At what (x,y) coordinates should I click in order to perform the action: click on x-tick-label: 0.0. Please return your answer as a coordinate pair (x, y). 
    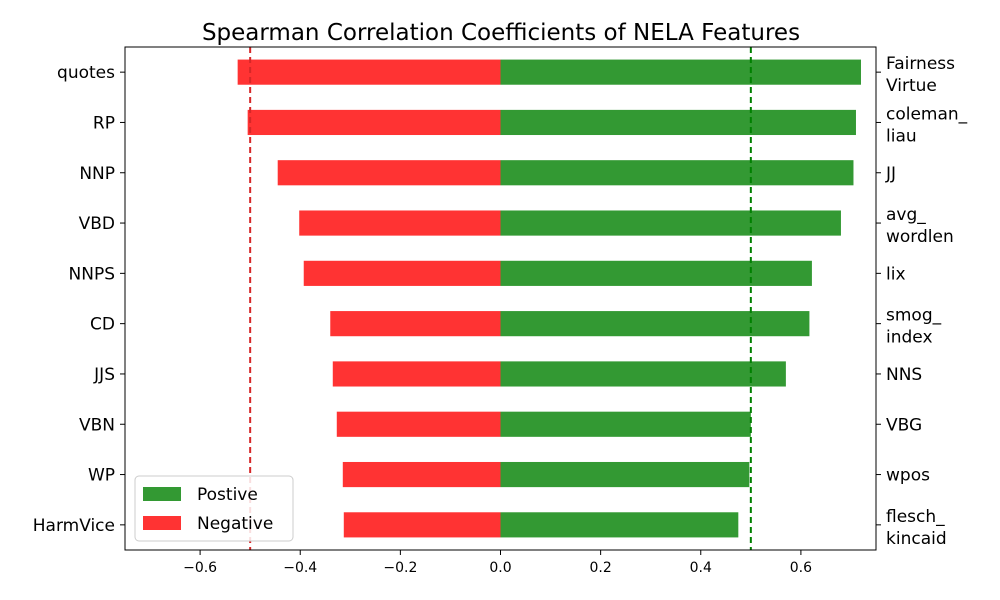
    Looking at the image, I should click on (500, 568).